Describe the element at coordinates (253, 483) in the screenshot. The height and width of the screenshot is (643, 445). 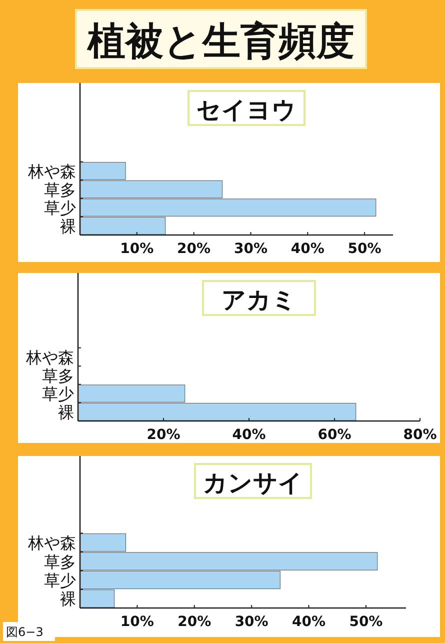
I see `chart-title: カンサイ` at that location.